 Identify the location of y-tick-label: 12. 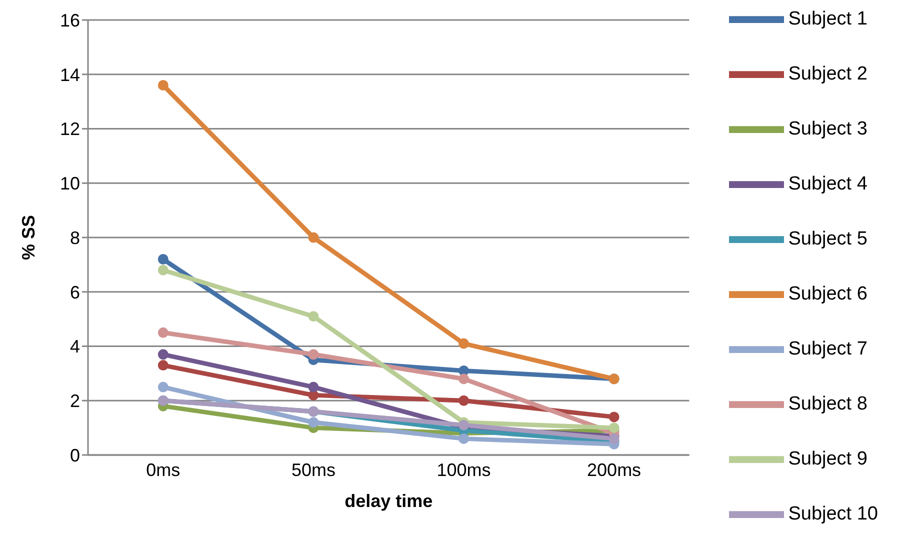
(70, 129).